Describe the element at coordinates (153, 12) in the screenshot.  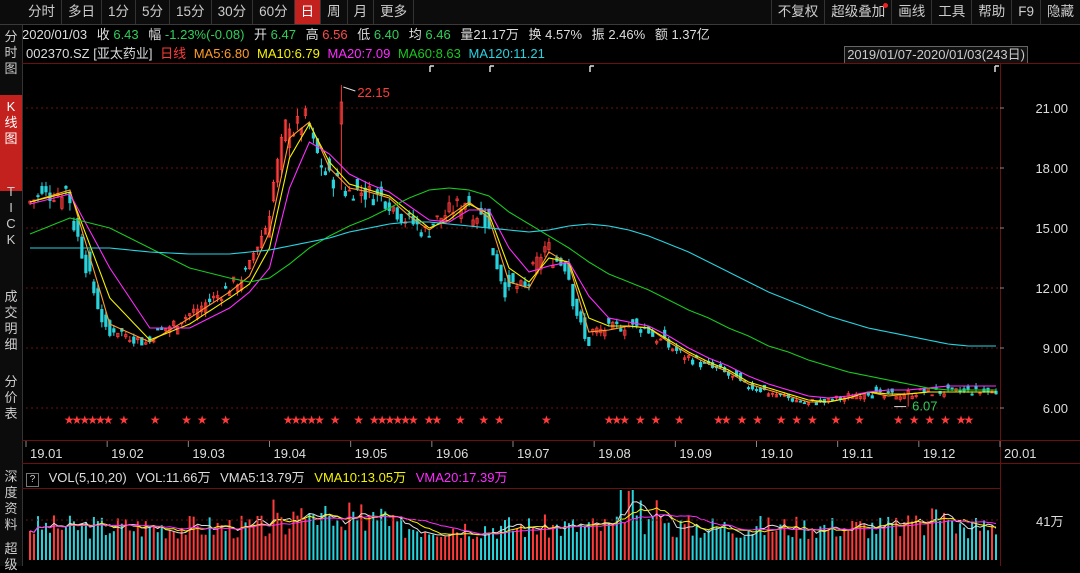
I see `tab-3: 5分` at that location.